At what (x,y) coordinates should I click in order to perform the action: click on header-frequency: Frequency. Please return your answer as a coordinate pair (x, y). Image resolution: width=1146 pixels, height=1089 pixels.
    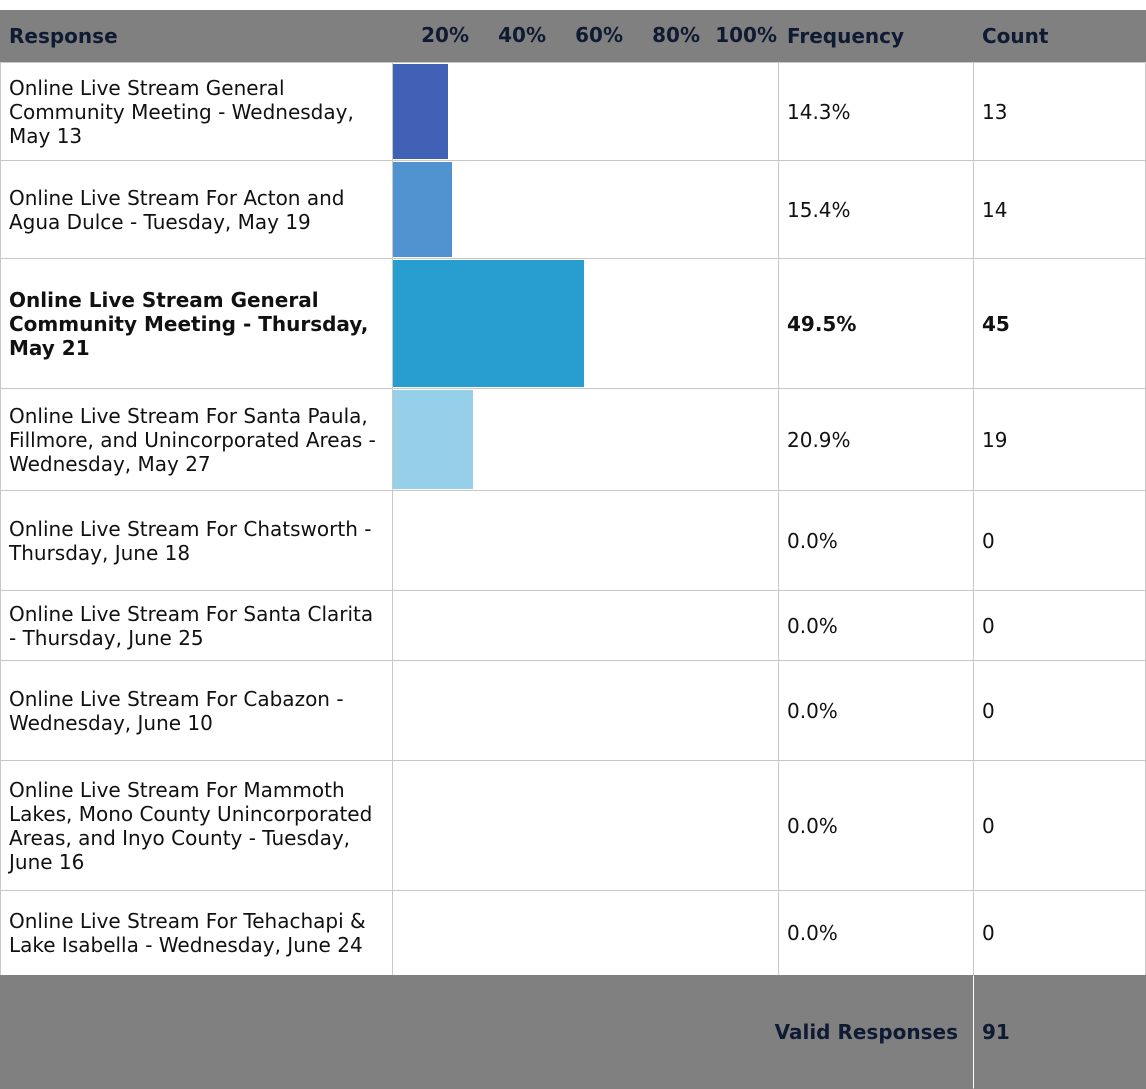
    Looking at the image, I should click on (875, 36).